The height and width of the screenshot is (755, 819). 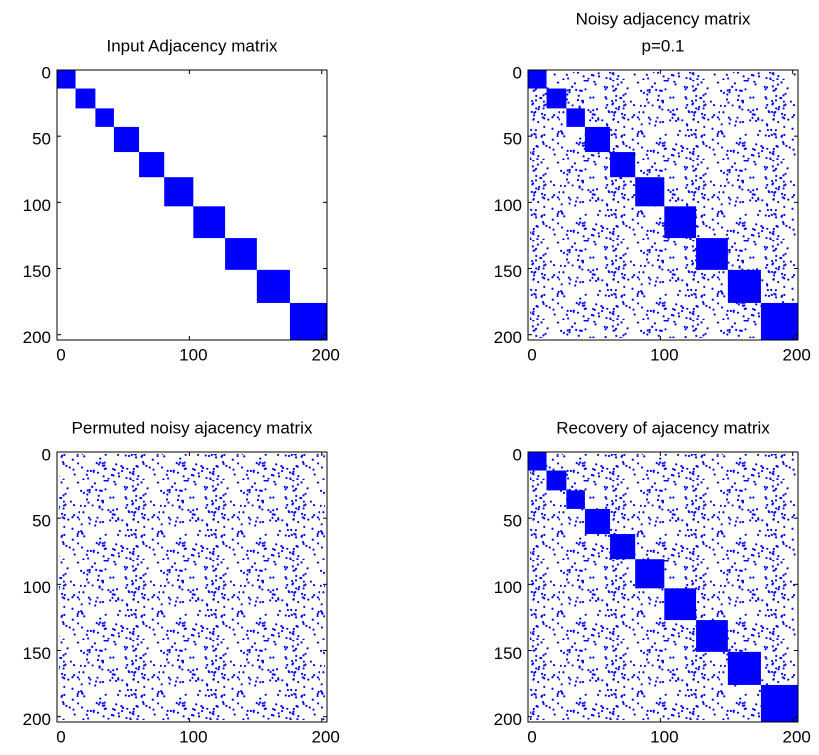 What do you see at coordinates (663, 18) in the screenshot?
I see `chart-title: Noisy adjacency matrix` at bounding box center [663, 18].